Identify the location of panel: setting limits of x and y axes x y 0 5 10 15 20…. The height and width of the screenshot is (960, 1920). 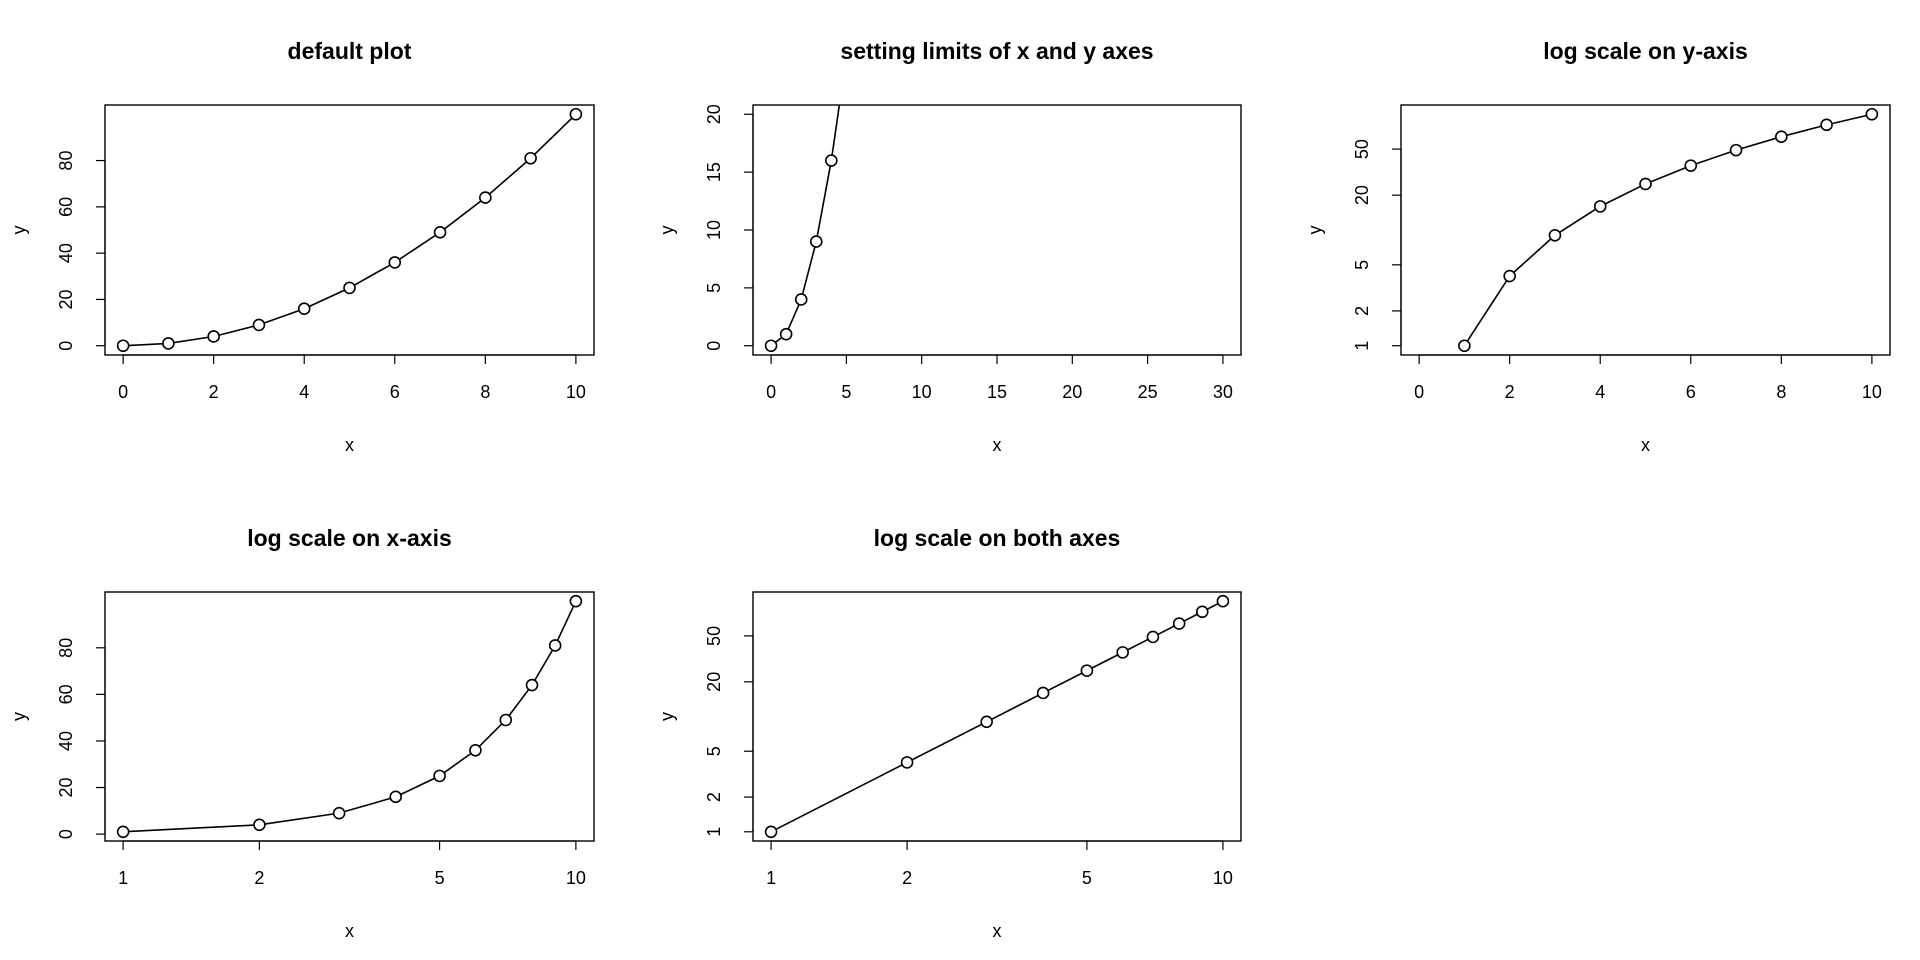
(949, 246).